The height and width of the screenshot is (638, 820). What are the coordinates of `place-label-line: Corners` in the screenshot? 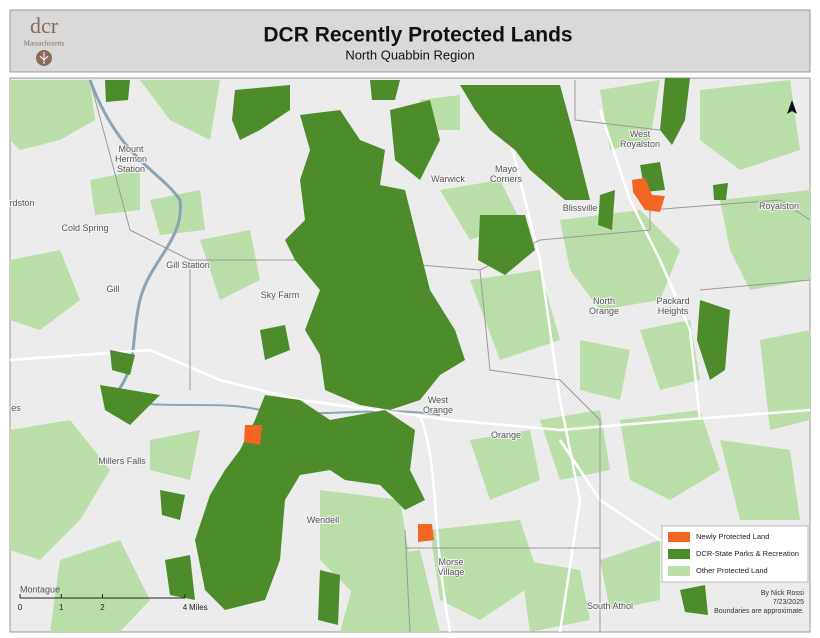 It's located at (506, 179).